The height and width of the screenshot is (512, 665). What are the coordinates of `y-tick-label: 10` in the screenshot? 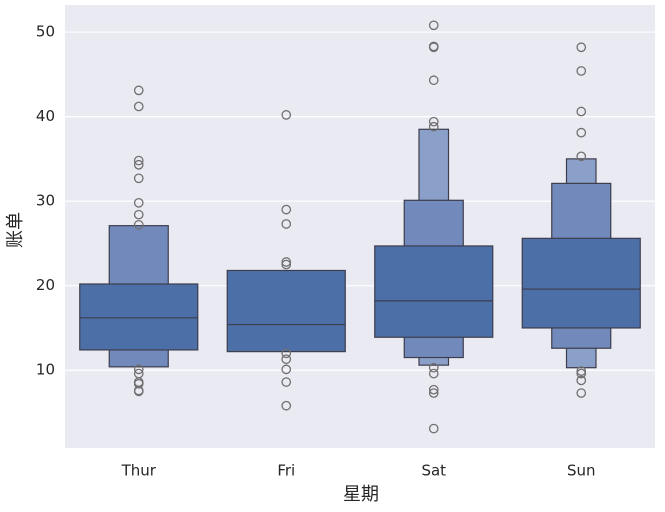 It's located at (45, 370).